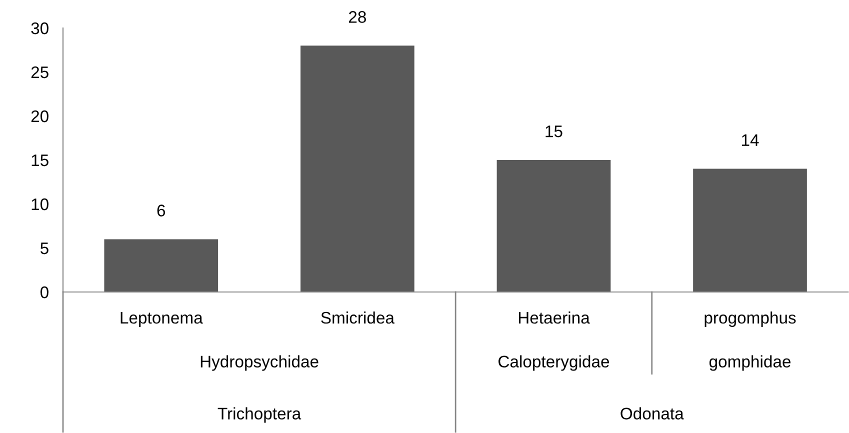 The height and width of the screenshot is (433, 849). What do you see at coordinates (161, 319) in the screenshot?
I see `x-tick-label: Leptonema` at bounding box center [161, 319].